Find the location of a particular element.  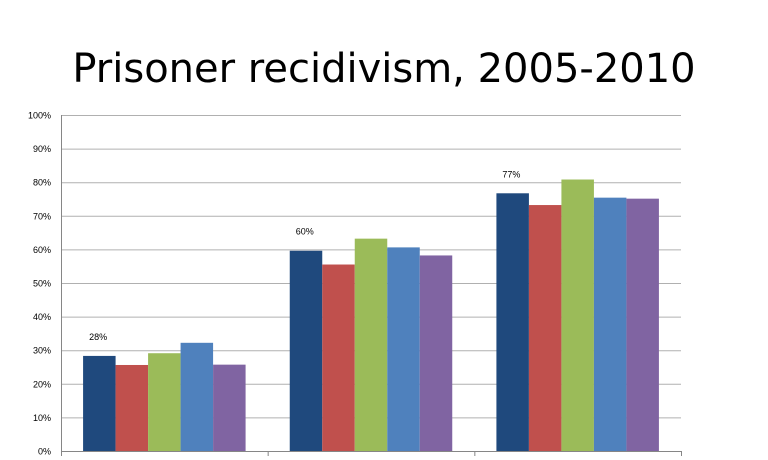

y-tick-label: 80% is located at coordinates (42, 183).